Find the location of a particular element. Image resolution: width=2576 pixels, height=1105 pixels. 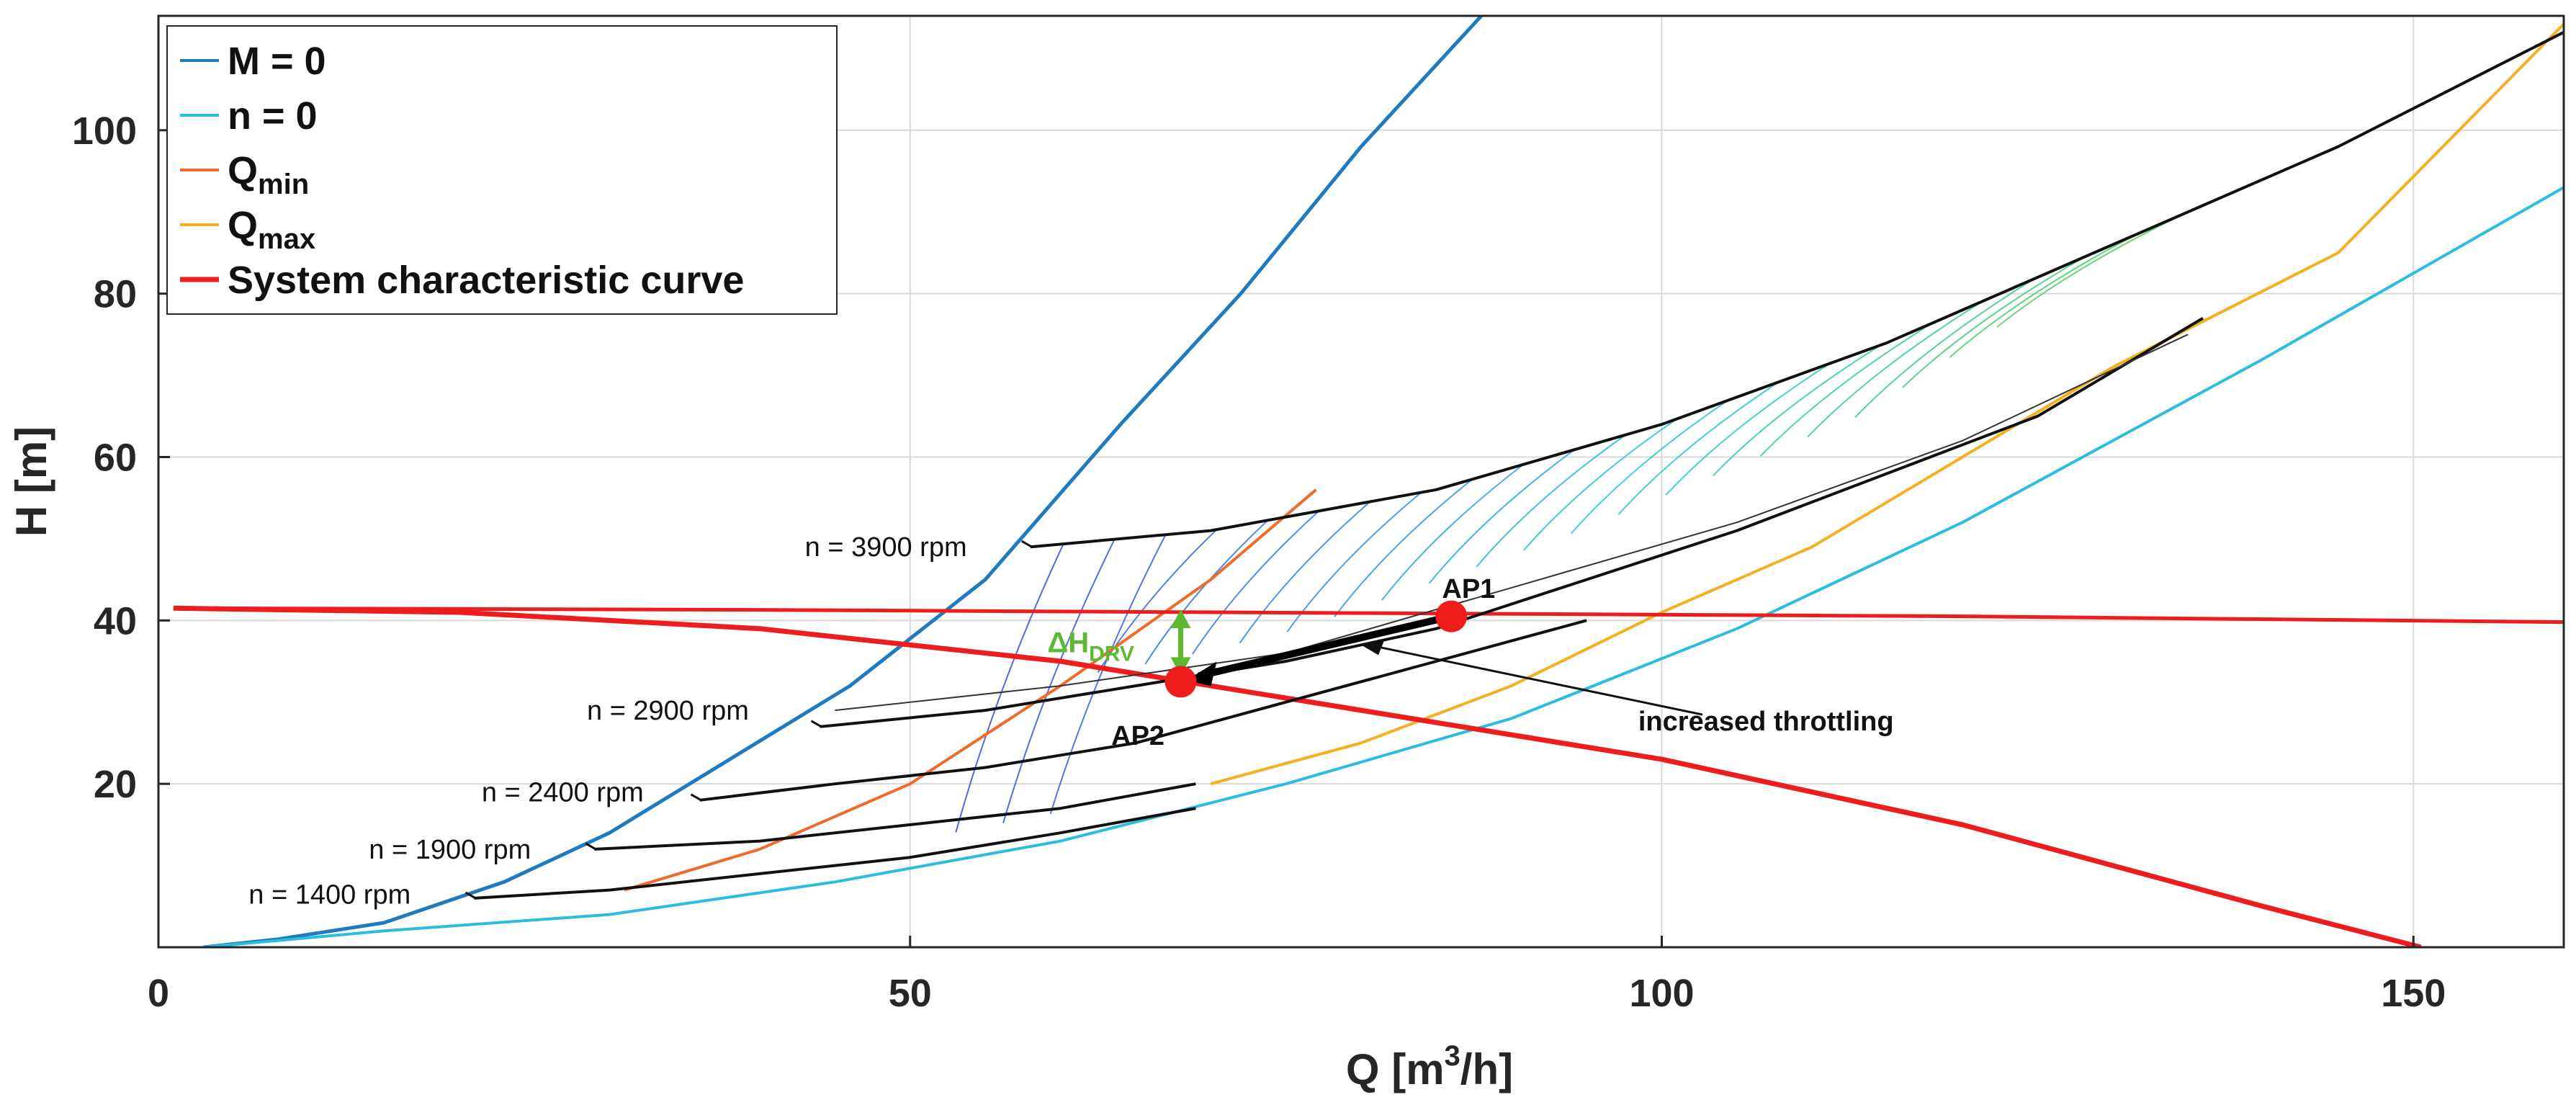

y-axis-label: H [m] is located at coordinates (31, 481).